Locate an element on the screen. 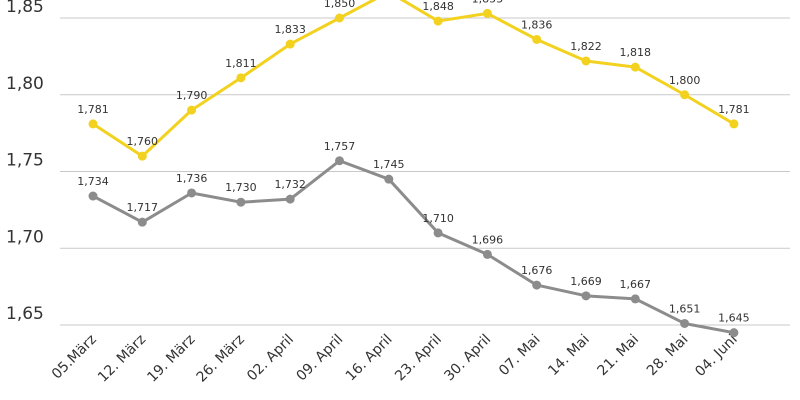  x-tick-label: 12. März is located at coordinates (122, 359).